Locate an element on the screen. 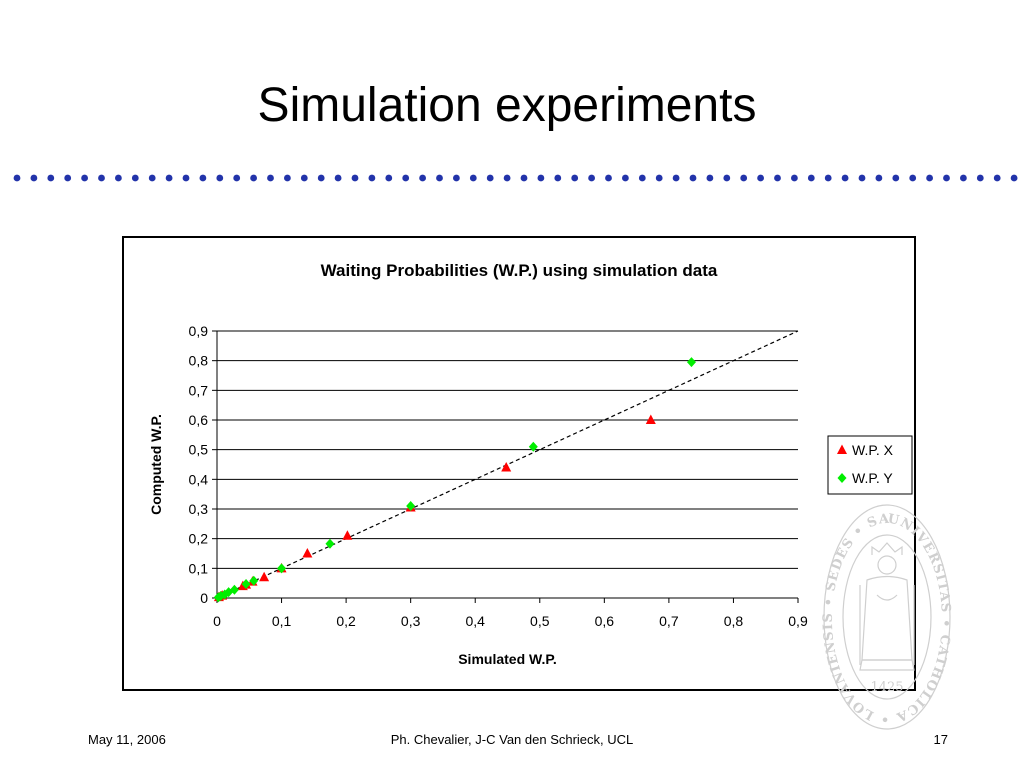 The image size is (1024, 768). x-tick-label: 0,6 is located at coordinates (605, 621).